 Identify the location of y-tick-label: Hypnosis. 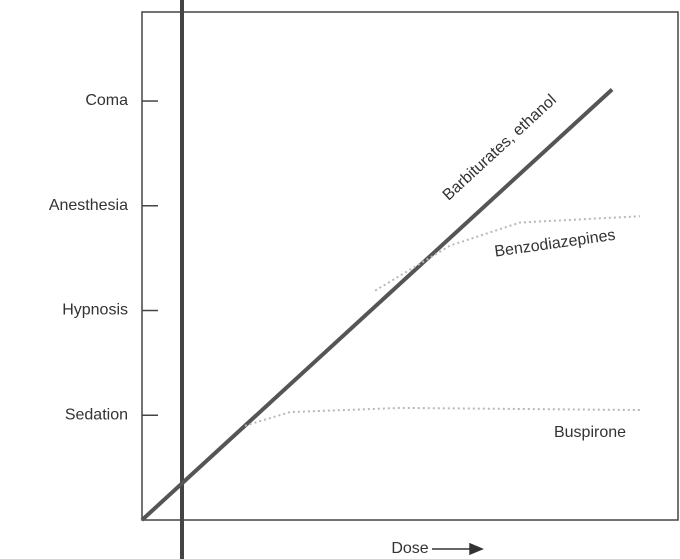
(95, 310).